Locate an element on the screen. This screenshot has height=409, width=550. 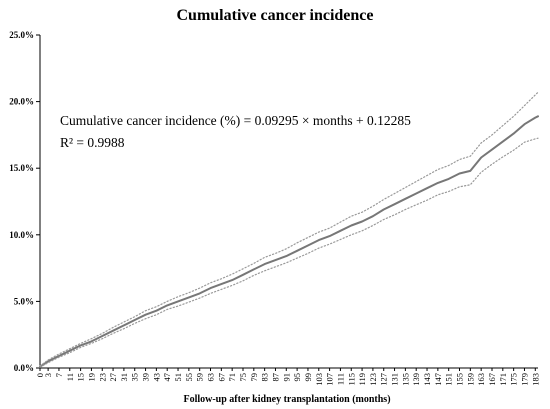
chart-title: Cumulative cancer incidence is located at coordinates (274, 15).